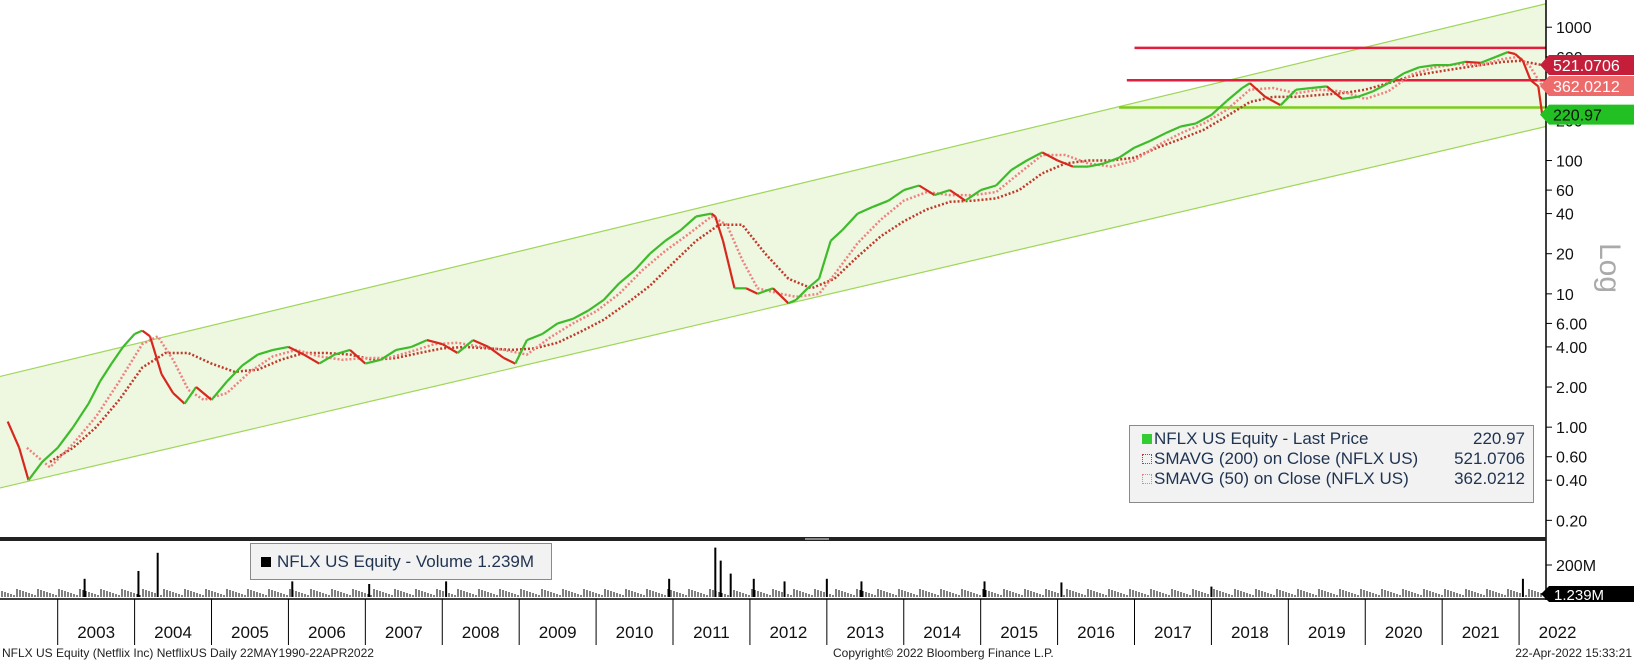  What do you see at coordinates (1147, 459) in the screenshot?
I see `legend-swatch-sma200` at bounding box center [1147, 459].